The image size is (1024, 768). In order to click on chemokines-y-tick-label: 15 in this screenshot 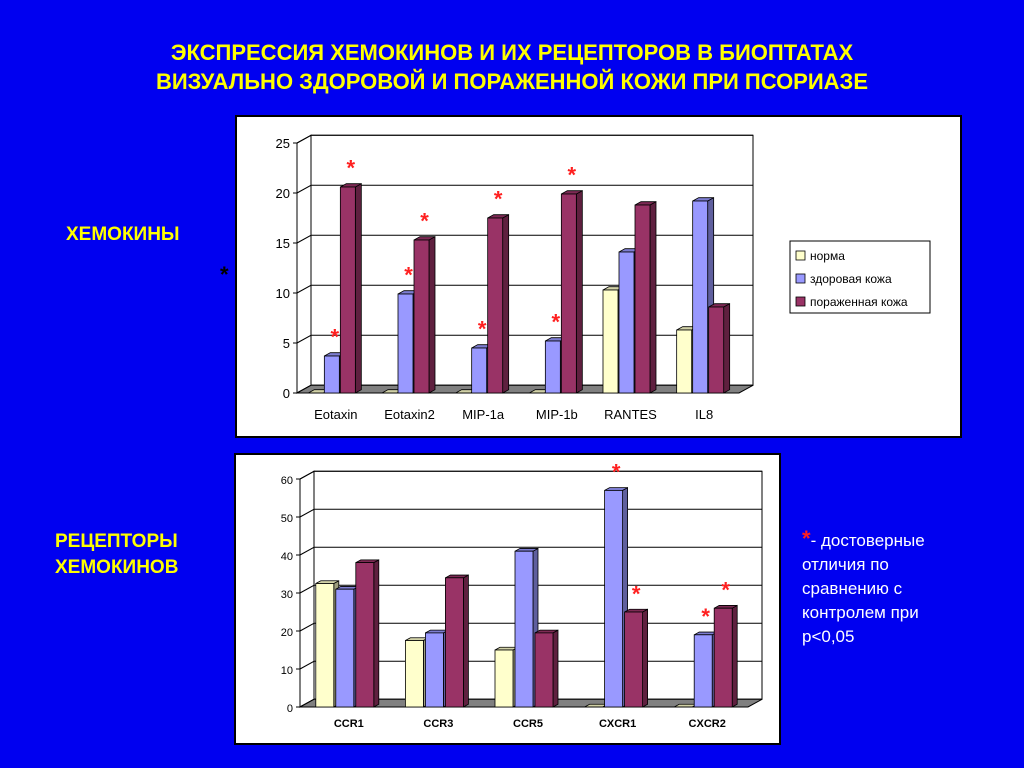, I will do `click(283, 243)`.